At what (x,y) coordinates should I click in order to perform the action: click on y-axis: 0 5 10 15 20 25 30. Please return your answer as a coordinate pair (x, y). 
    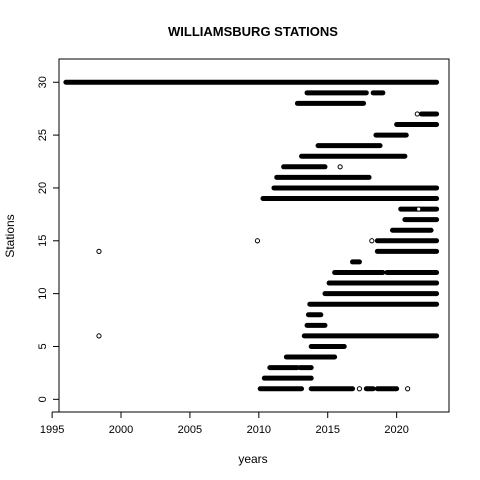
    Looking at the image, I should click on (48, 239).